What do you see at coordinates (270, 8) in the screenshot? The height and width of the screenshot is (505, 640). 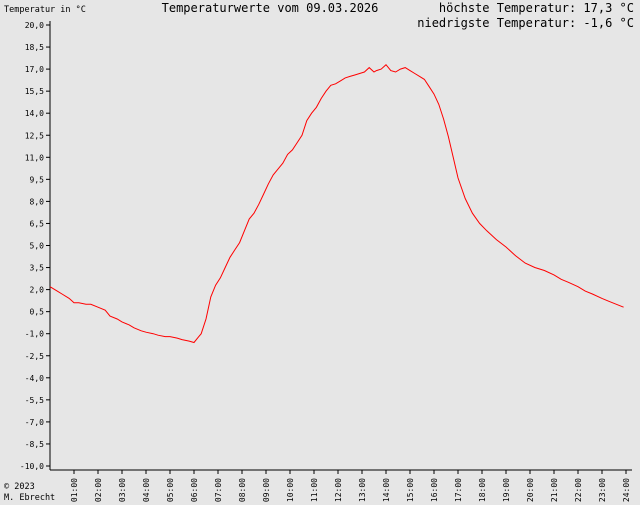 I see `chart-title: Temperaturwerte vom 09.03.2026` at bounding box center [270, 8].